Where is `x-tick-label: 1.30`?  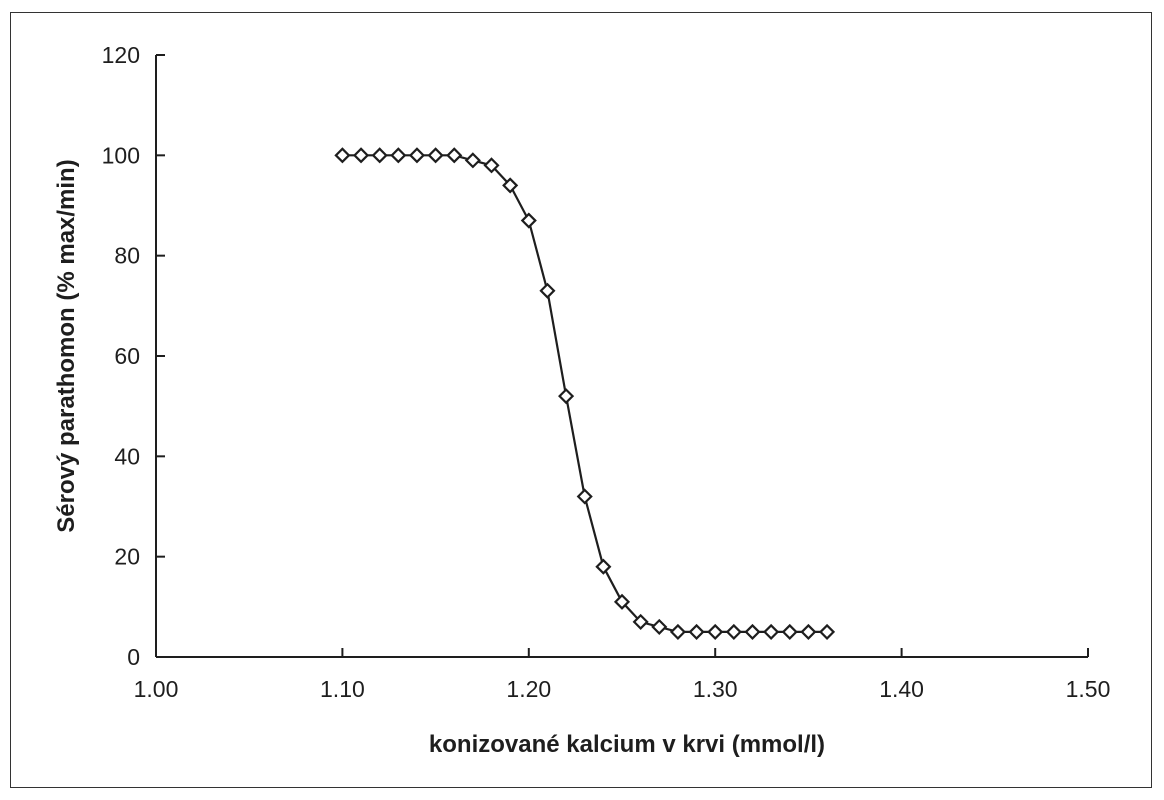
x-tick-label: 1.30 is located at coordinates (715, 689).